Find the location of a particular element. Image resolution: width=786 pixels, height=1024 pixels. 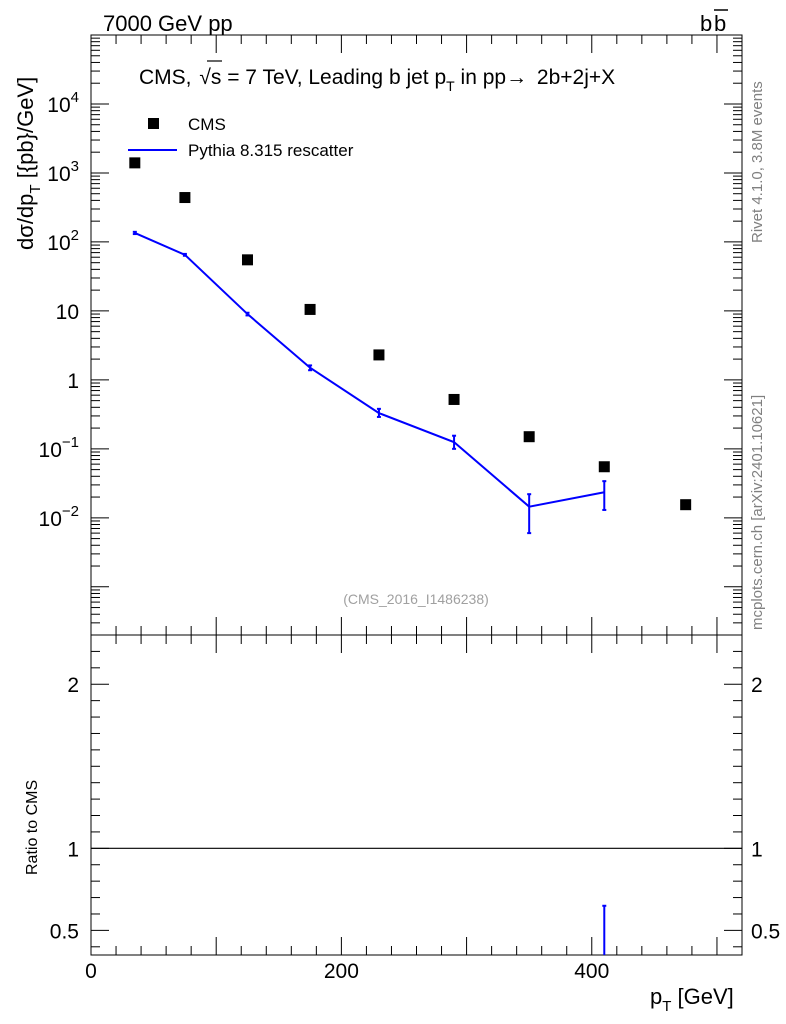

y-tick-label: 10⁴ is located at coordinates (63, 103).